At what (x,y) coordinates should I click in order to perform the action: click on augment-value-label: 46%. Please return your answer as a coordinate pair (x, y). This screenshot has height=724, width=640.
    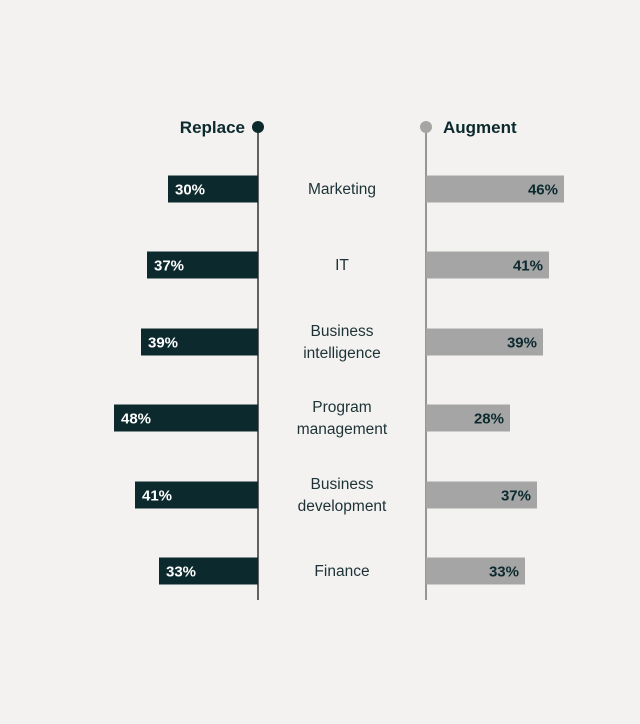
    Looking at the image, I should click on (543, 190).